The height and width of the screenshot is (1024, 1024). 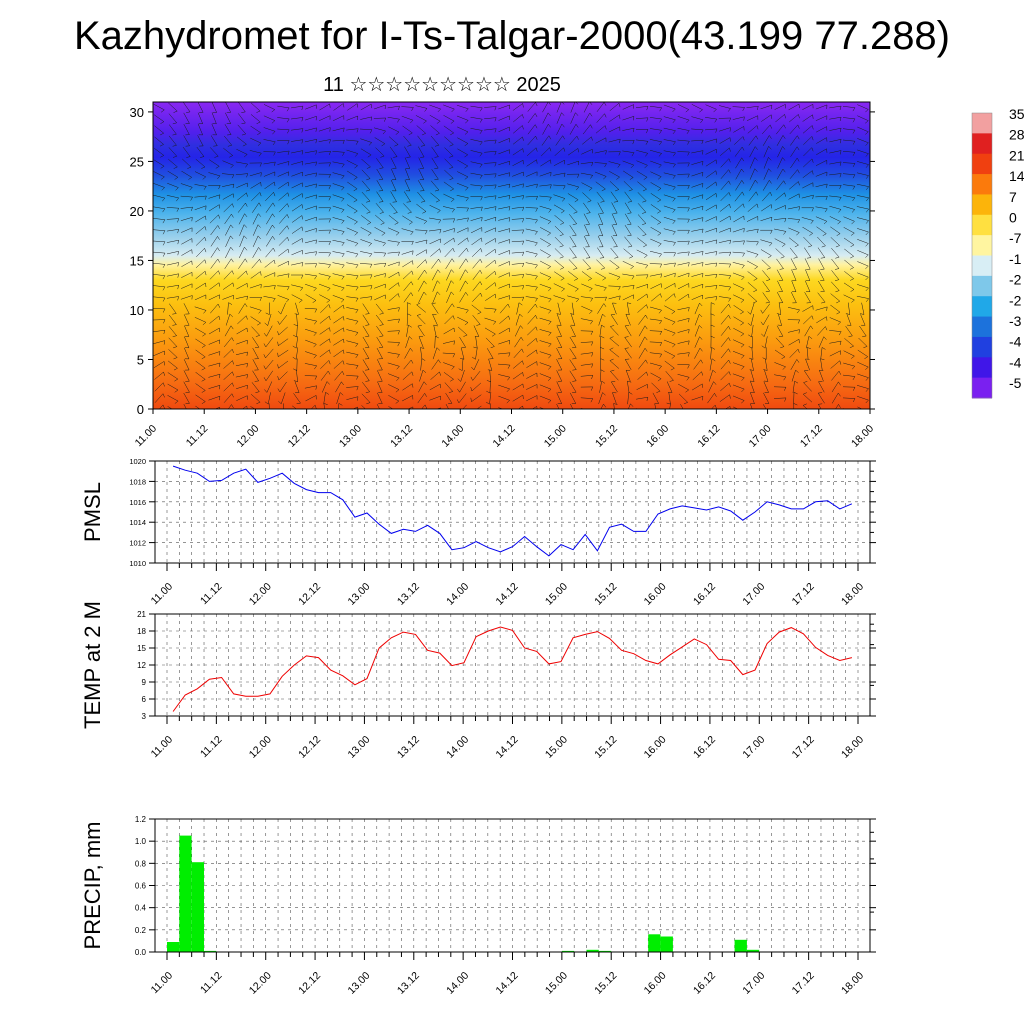 I want to click on x-tick-label: 15.12, so click(x=605, y=594).